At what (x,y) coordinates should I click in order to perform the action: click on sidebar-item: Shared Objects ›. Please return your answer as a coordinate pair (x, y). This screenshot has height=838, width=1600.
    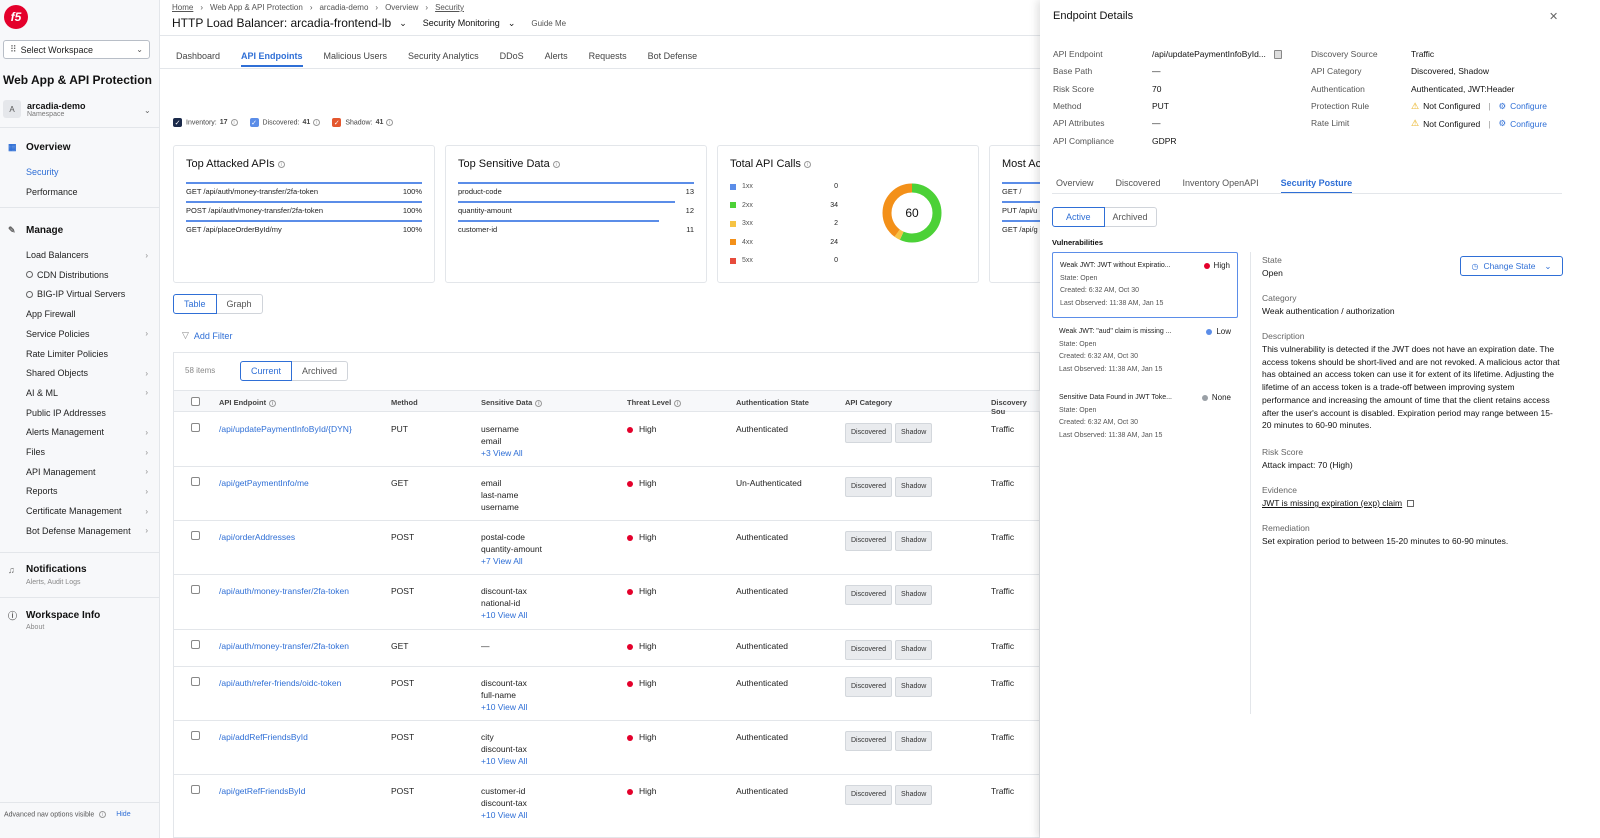
    Looking at the image, I should click on (87, 373).